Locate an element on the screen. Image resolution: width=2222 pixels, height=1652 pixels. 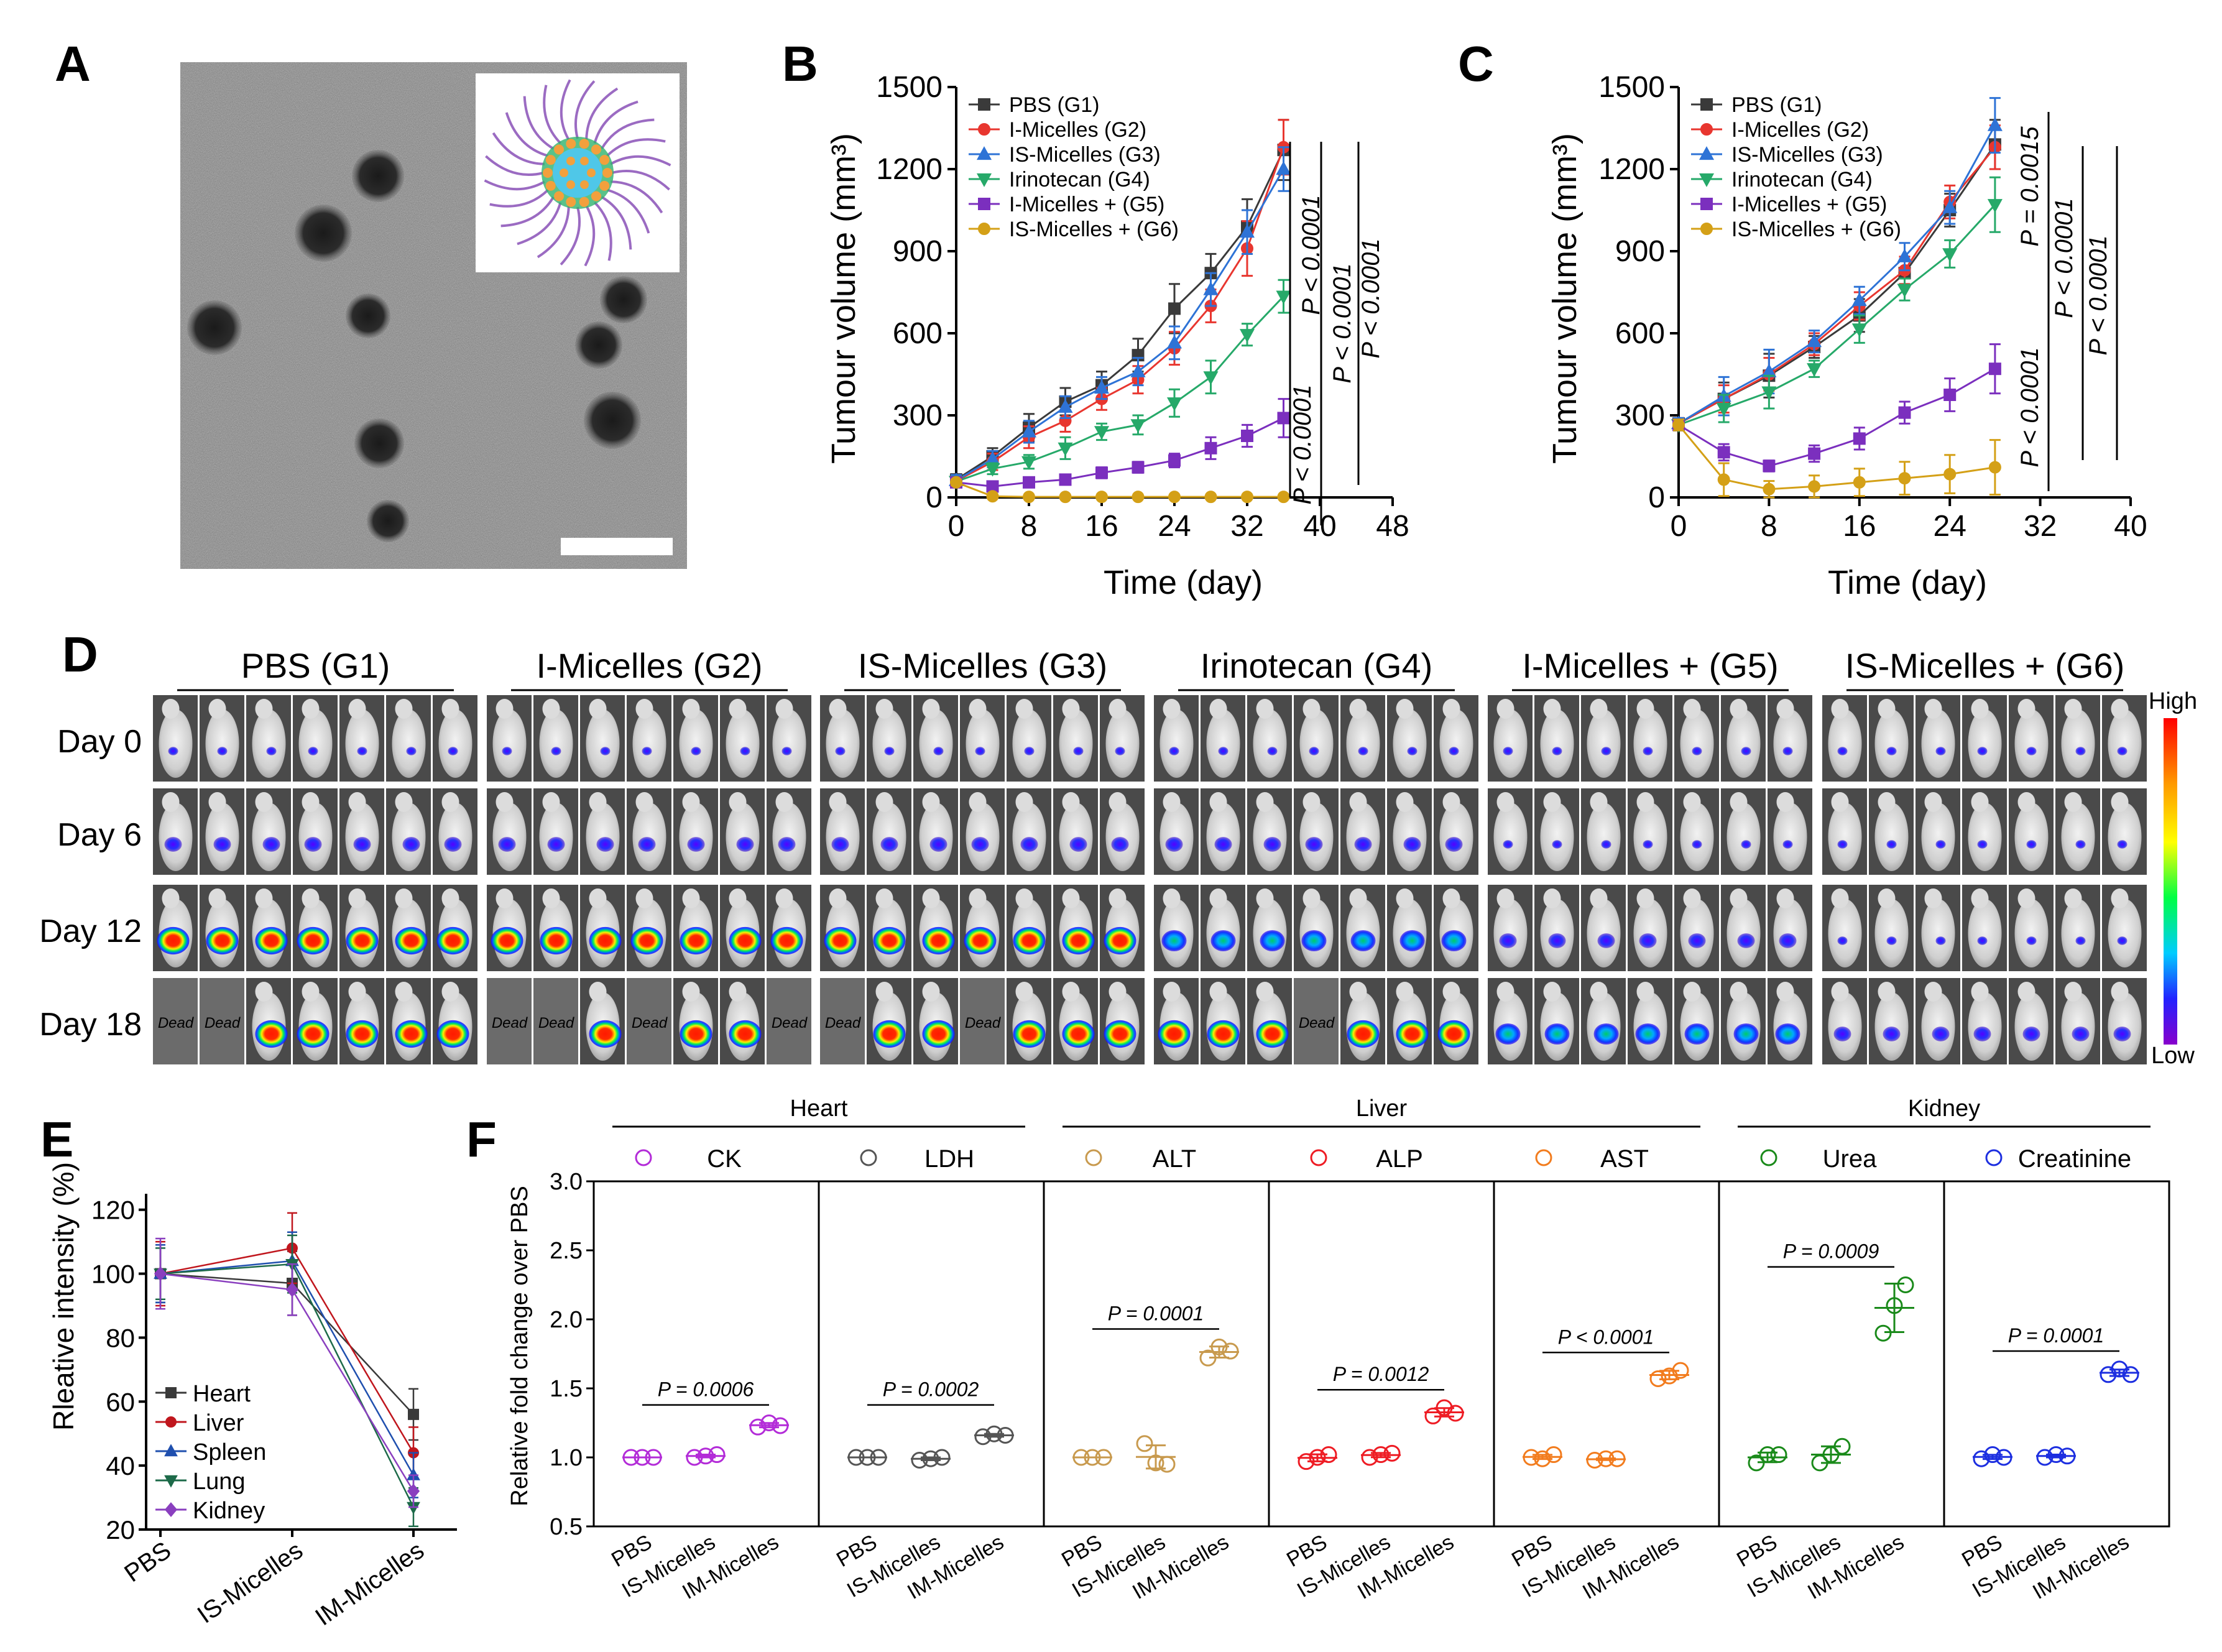
chart-c-legend-label: IS-Micelles + (G6) is located at coordinates (1816, 229).